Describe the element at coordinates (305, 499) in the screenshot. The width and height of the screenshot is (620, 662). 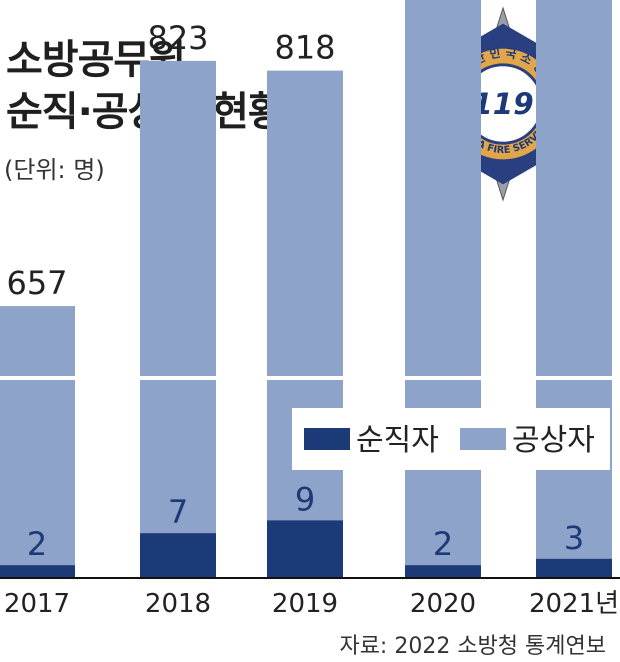
I see `deaths-value-label: 9` at that location.